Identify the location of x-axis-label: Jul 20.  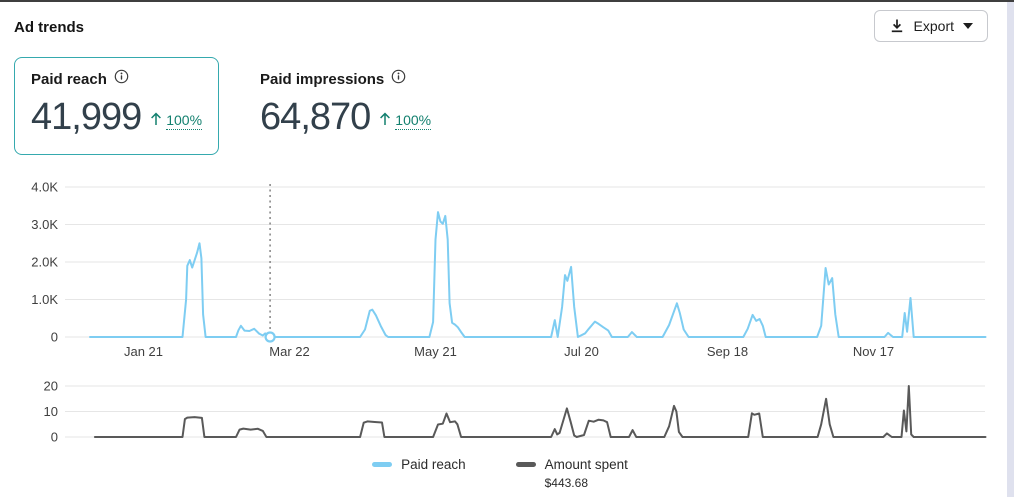
(581, 351).